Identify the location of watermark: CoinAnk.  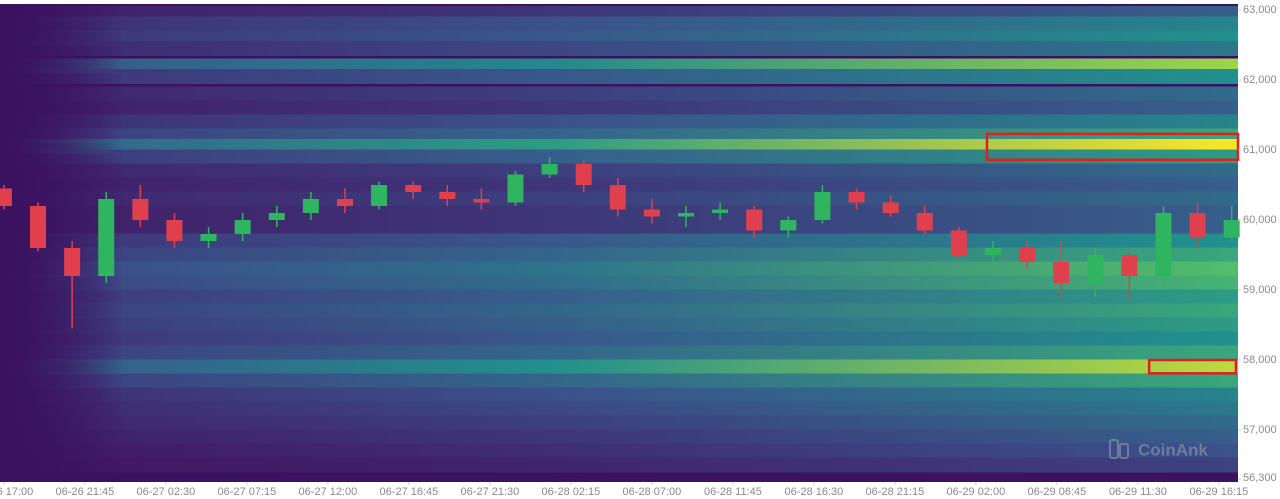
(1173, 449).